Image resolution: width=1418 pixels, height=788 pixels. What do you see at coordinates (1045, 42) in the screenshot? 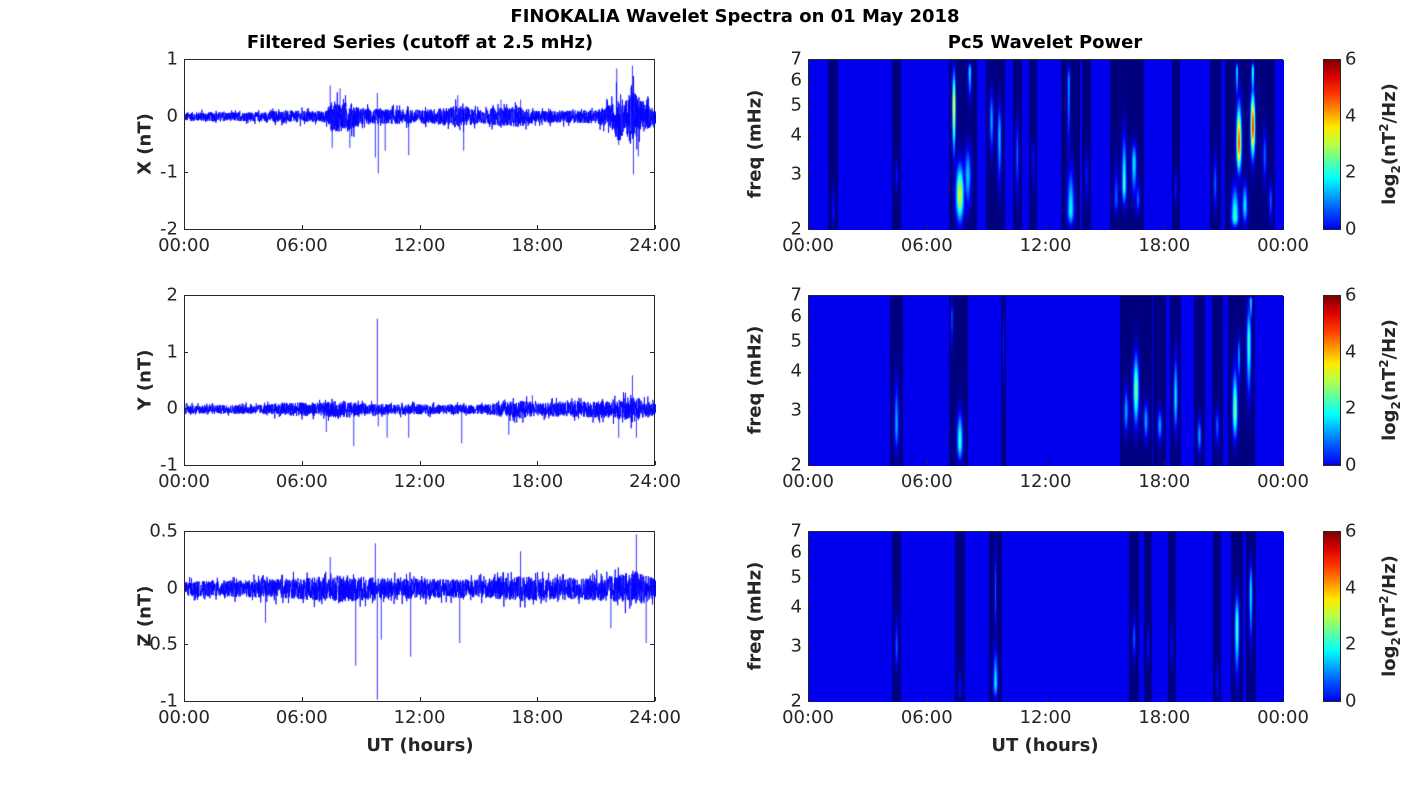
I see `right-column-title: Pc5 Wavelet Power` at bounding box center [1045, 42].